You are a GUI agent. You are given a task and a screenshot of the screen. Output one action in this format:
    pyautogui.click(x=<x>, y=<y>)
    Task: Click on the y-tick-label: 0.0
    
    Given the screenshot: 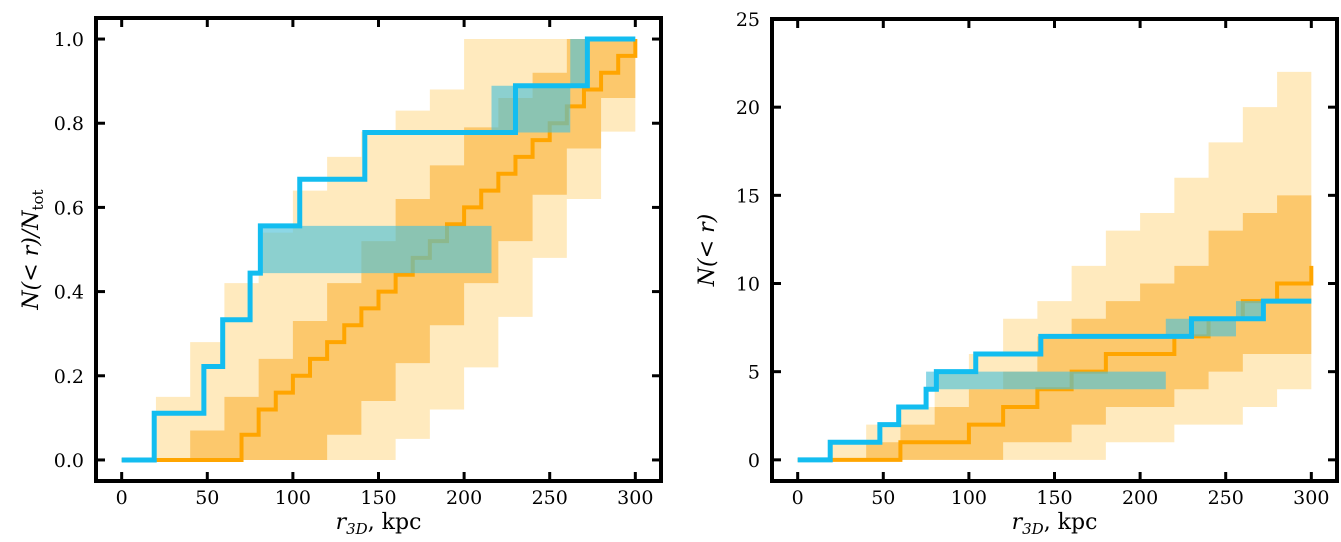 What is the action you would take?
    pyautogui.click(x=69, y=461)
    